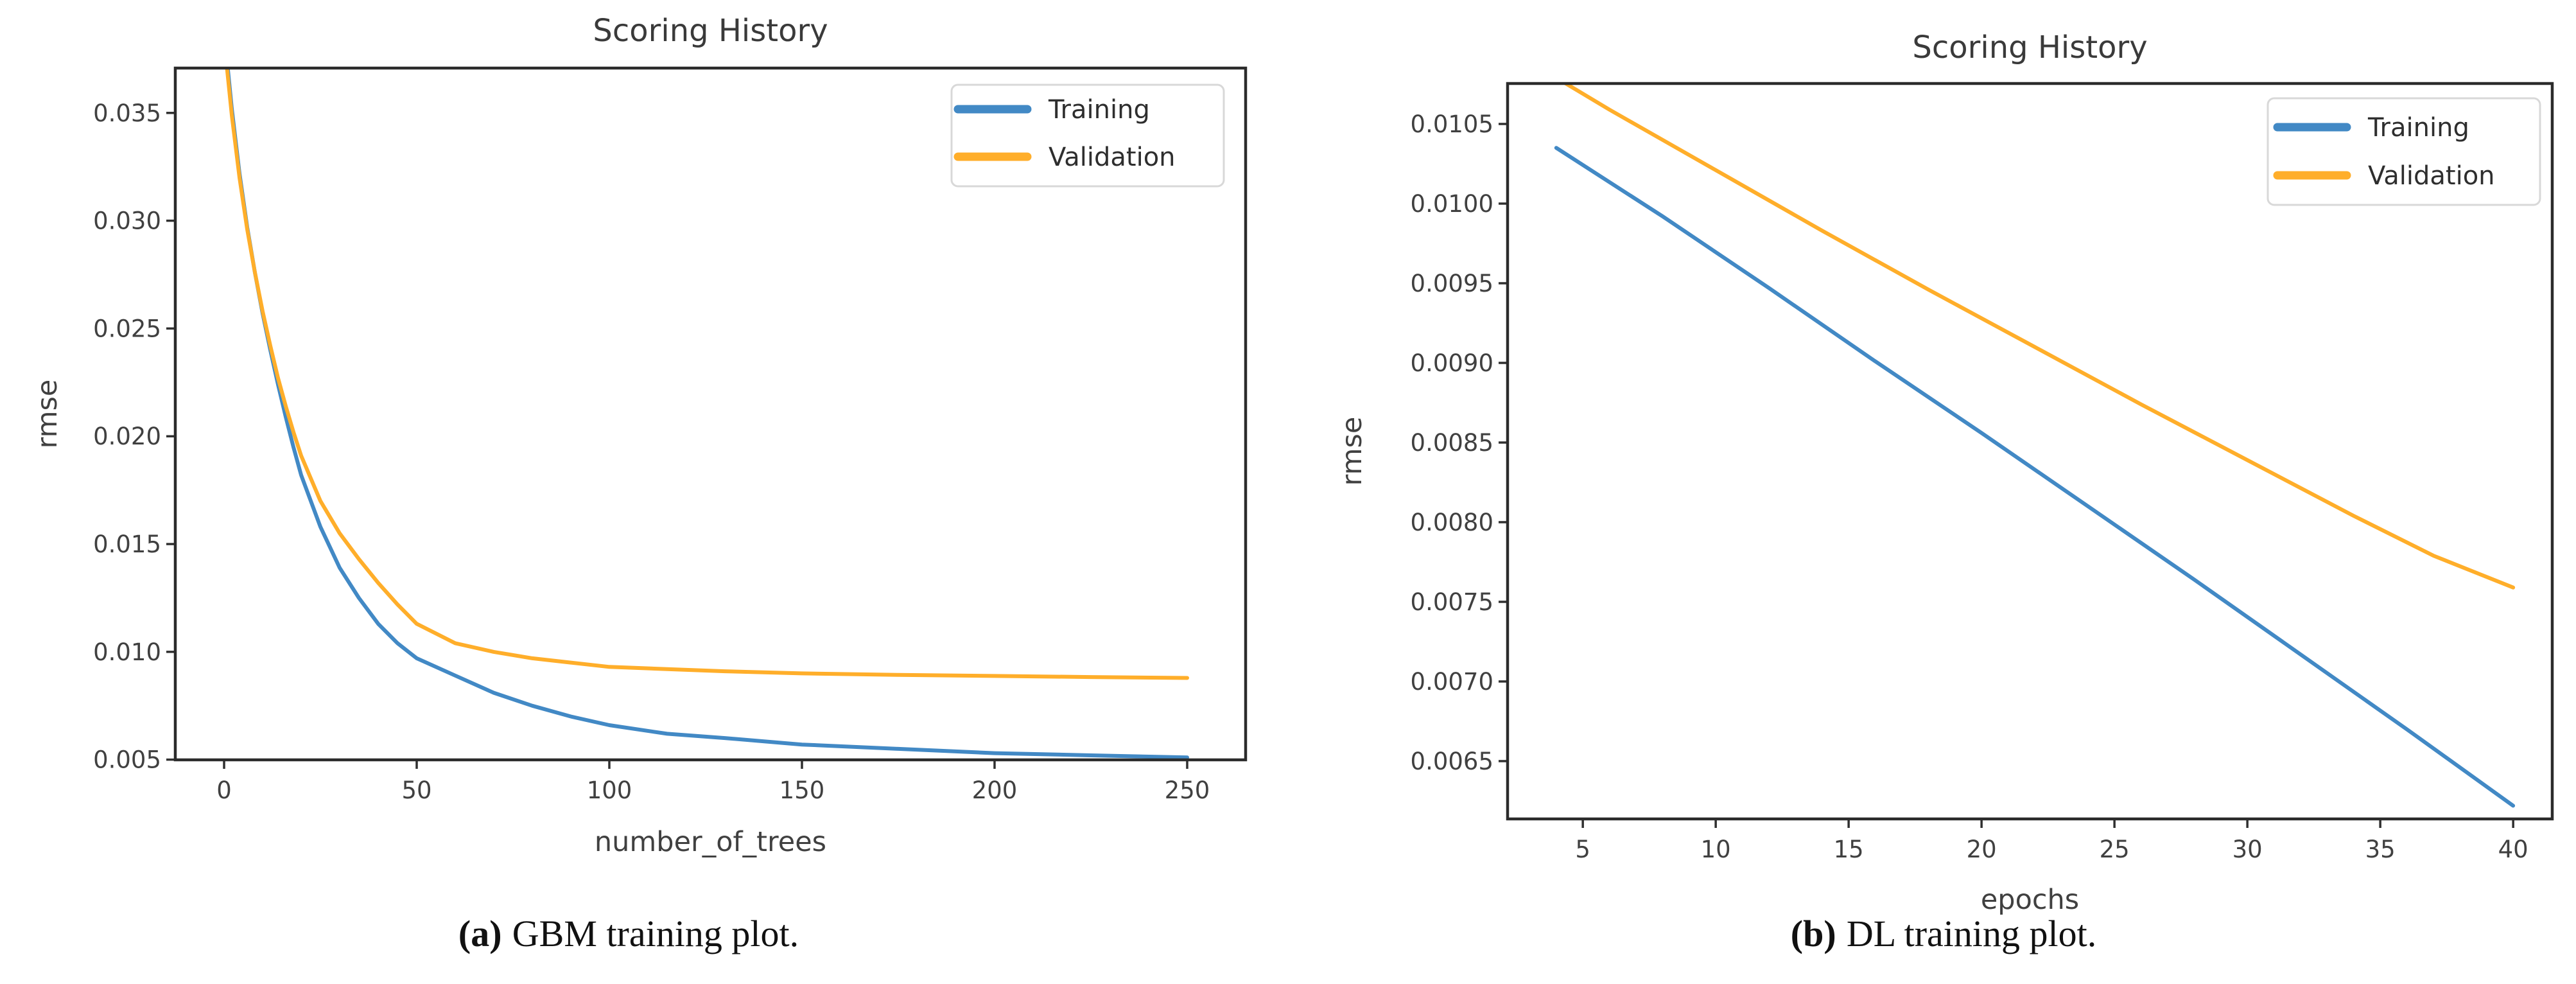 The height and width of the screenshot is (984, 2576). Describe the element at coordinates (127, 652) in the screenshot. I see `y-tick-label: 0.010` at that location.